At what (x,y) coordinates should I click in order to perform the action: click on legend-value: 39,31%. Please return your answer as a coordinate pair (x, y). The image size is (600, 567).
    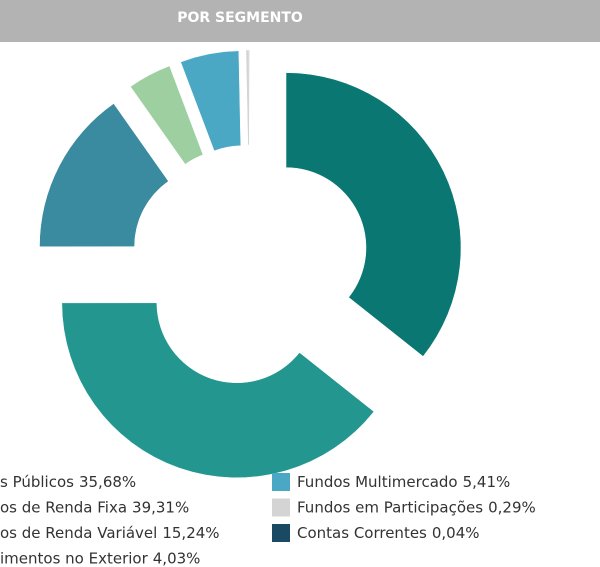
    Looking at the image, I should click on (160, 507).